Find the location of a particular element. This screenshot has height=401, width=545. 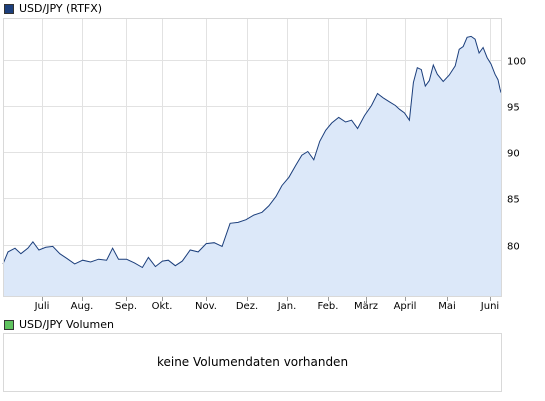

volume-panel: keine Volumendaten vorhanden is located at coordinates (252, 362).